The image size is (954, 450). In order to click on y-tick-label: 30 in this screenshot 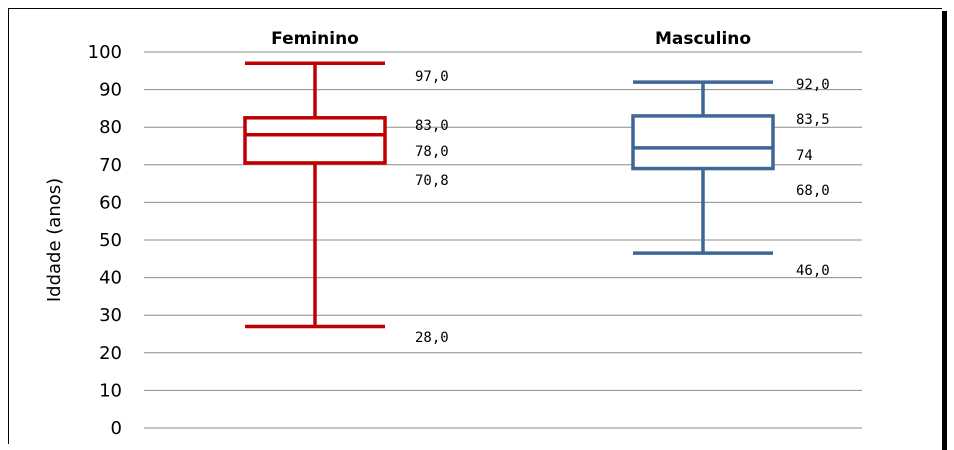, I will do `click(110, 315)`.